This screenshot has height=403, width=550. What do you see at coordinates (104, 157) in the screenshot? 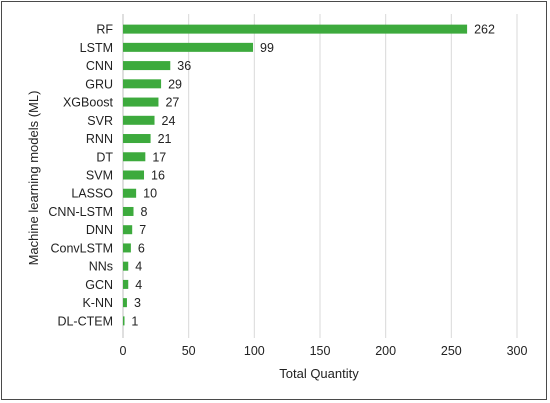
I see `category-label: DT` at bounding box center [104, 157].